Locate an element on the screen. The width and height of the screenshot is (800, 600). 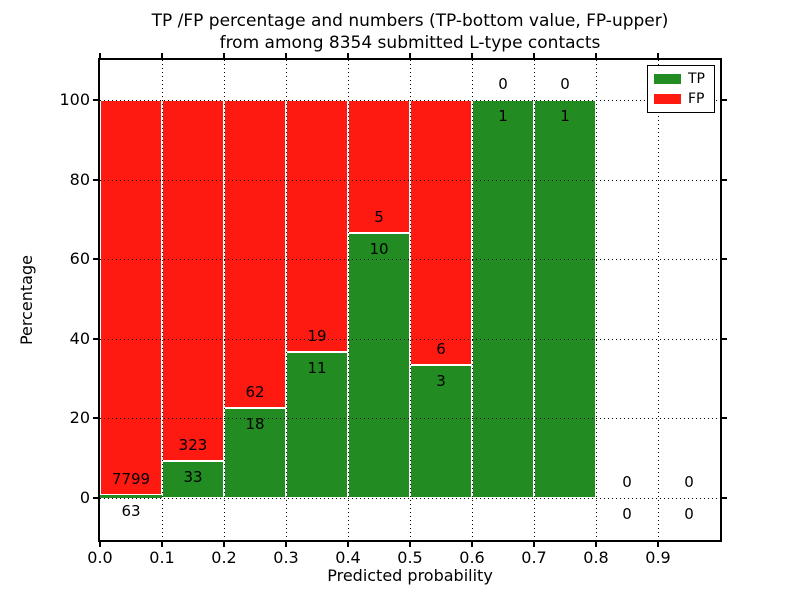
x-tick-label: 0.1 is located at coordinates (162, 557).